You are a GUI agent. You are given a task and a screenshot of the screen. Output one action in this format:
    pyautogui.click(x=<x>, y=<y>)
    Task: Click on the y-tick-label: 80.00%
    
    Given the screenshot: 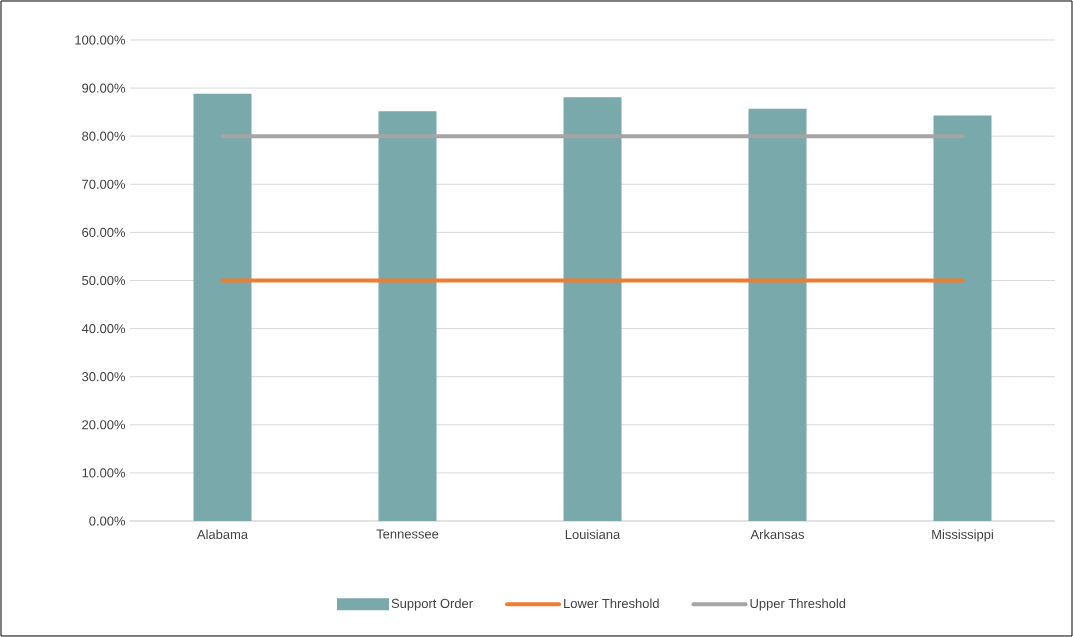 What is the action you would take?
    pyautogui.click(x=104, y=136)
    